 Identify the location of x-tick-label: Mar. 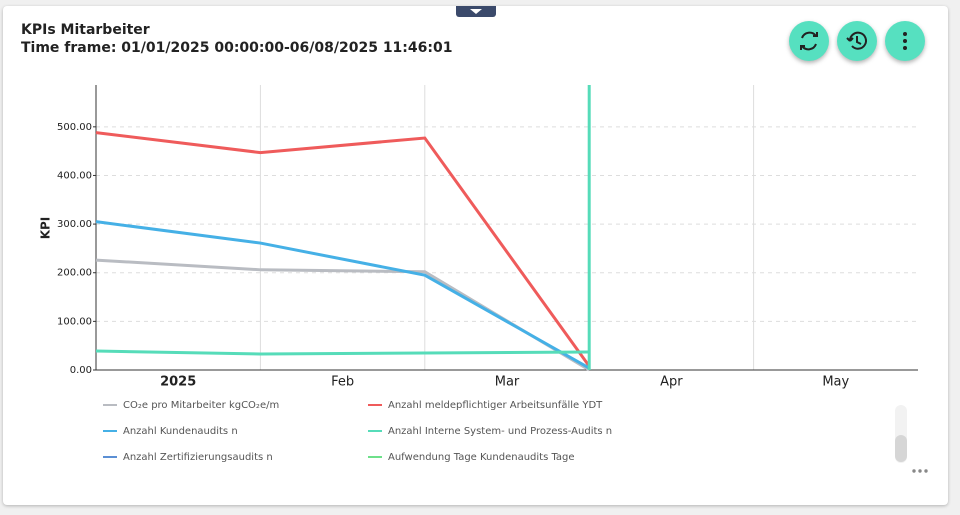
(507, 382).